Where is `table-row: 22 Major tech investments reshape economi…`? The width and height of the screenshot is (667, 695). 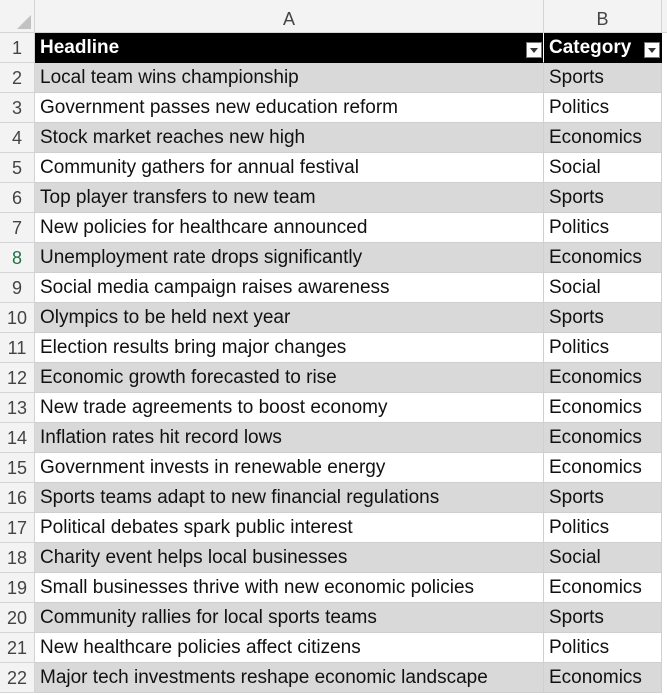 table-row: 22 Major tech investments reshape economi… is located at coordinates (333, 678).